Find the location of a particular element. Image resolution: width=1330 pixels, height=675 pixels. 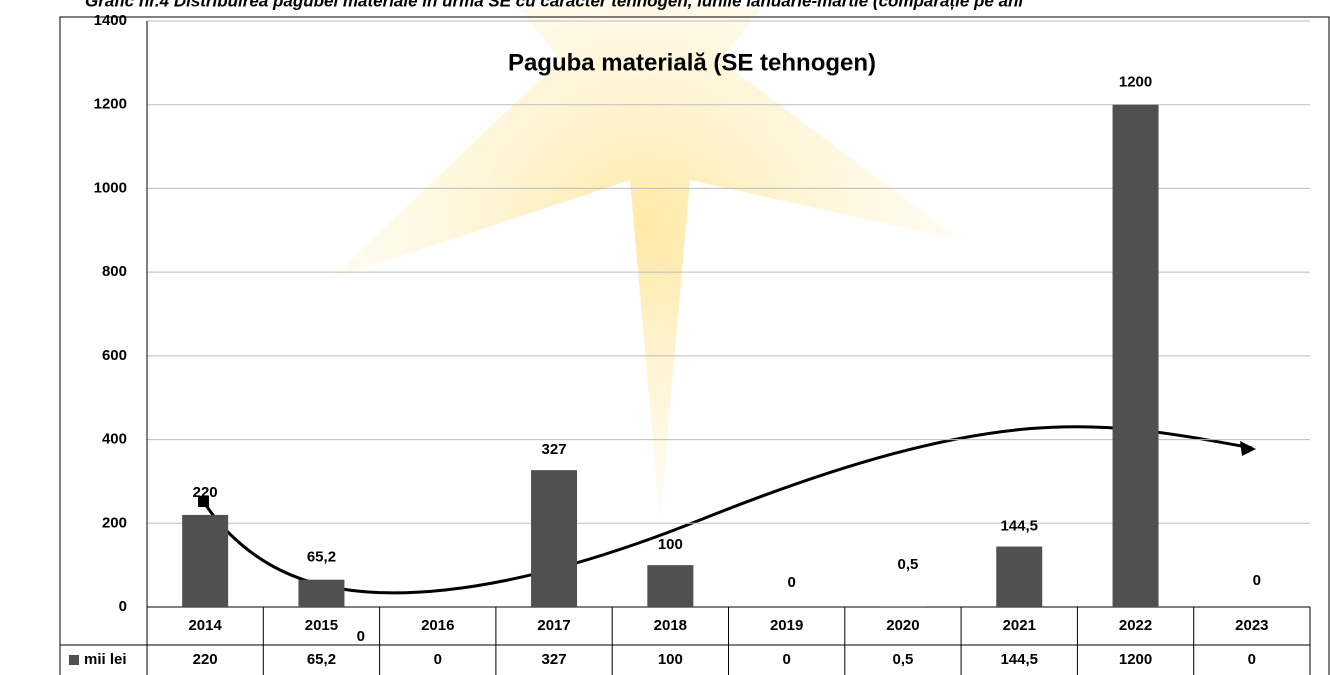

data-label: 65,2 is located at coordinates (321, 557).